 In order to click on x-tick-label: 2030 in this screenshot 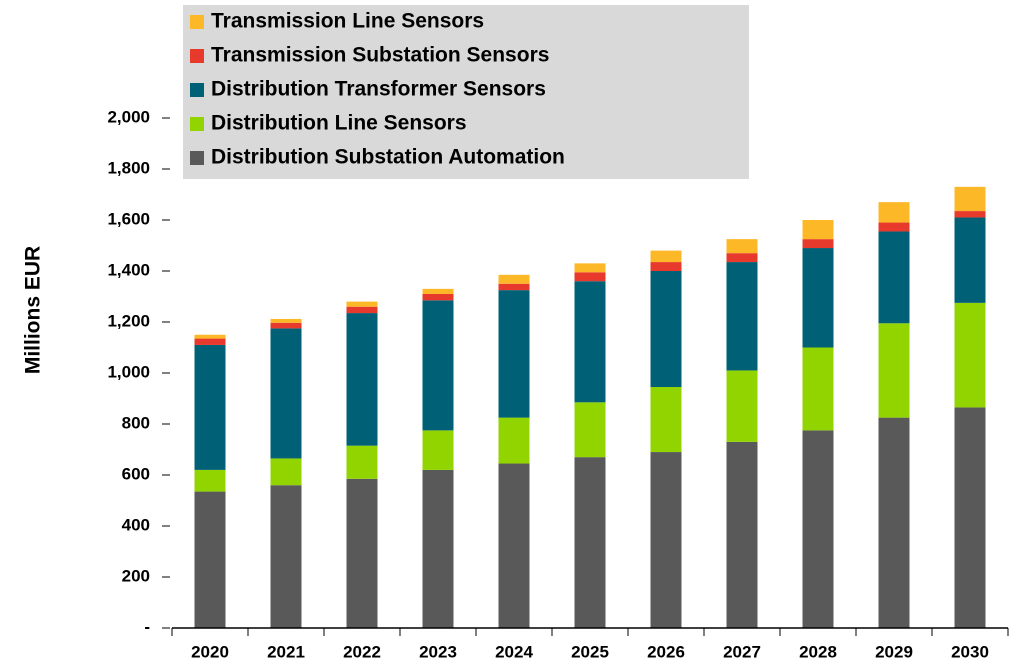, I will do `click(970, 651)`.